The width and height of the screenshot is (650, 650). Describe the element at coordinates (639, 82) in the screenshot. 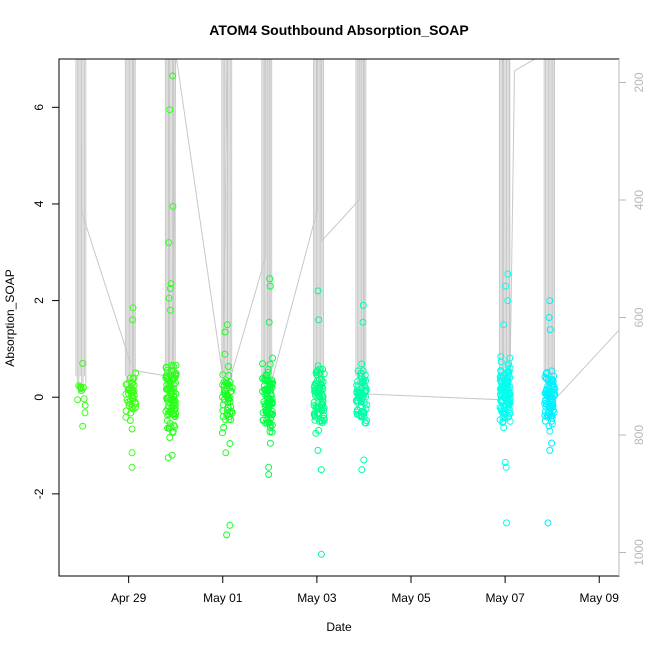

I see `right-tick-label: 200` at that location.